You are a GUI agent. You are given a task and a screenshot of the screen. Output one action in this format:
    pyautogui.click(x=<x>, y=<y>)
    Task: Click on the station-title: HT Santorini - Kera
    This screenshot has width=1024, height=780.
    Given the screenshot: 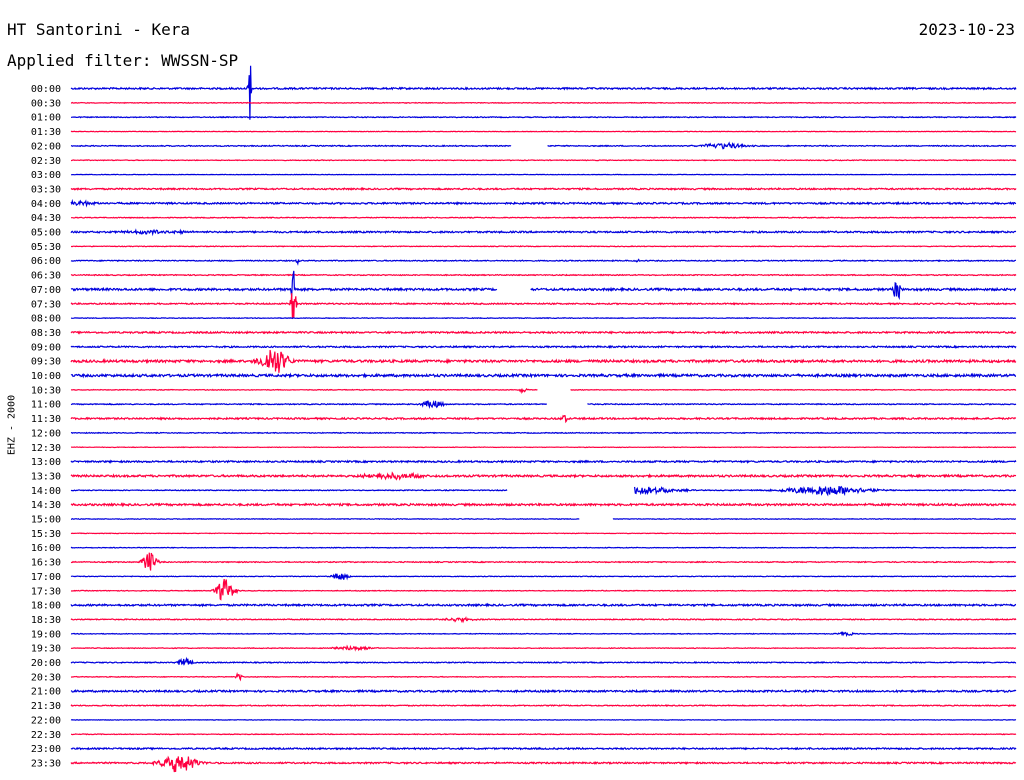 What is the action you would take?
    pyautogui.click(x=99, y=29)
    